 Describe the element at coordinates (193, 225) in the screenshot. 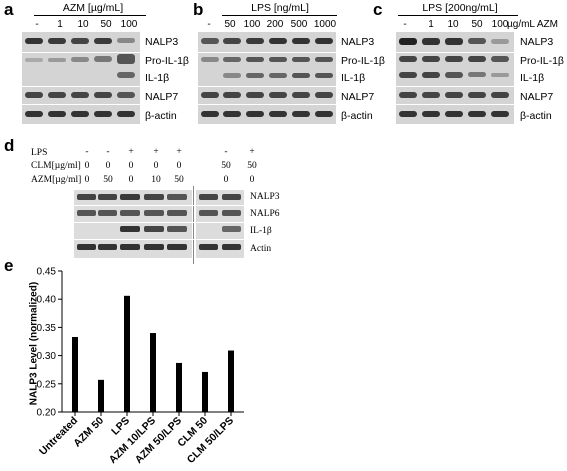

I see `panel-d-divider` at that location.